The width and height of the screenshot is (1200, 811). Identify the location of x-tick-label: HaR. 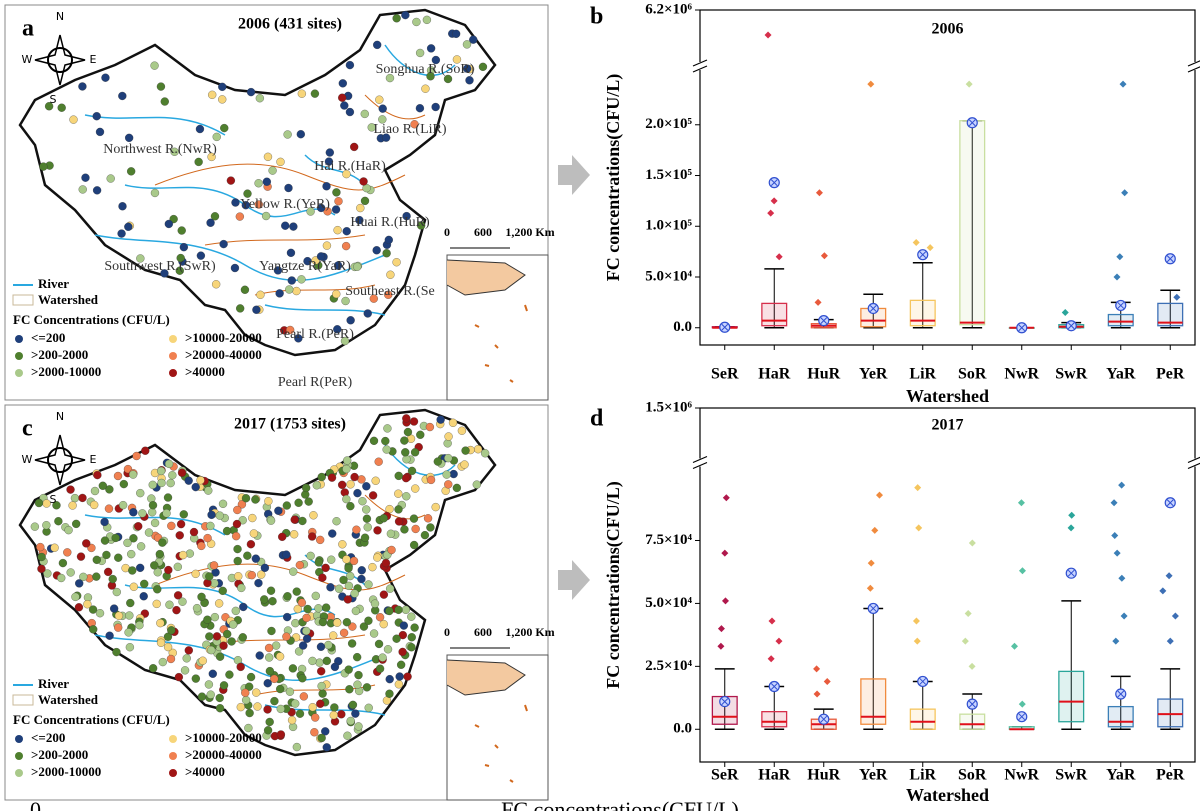
(774, 775).